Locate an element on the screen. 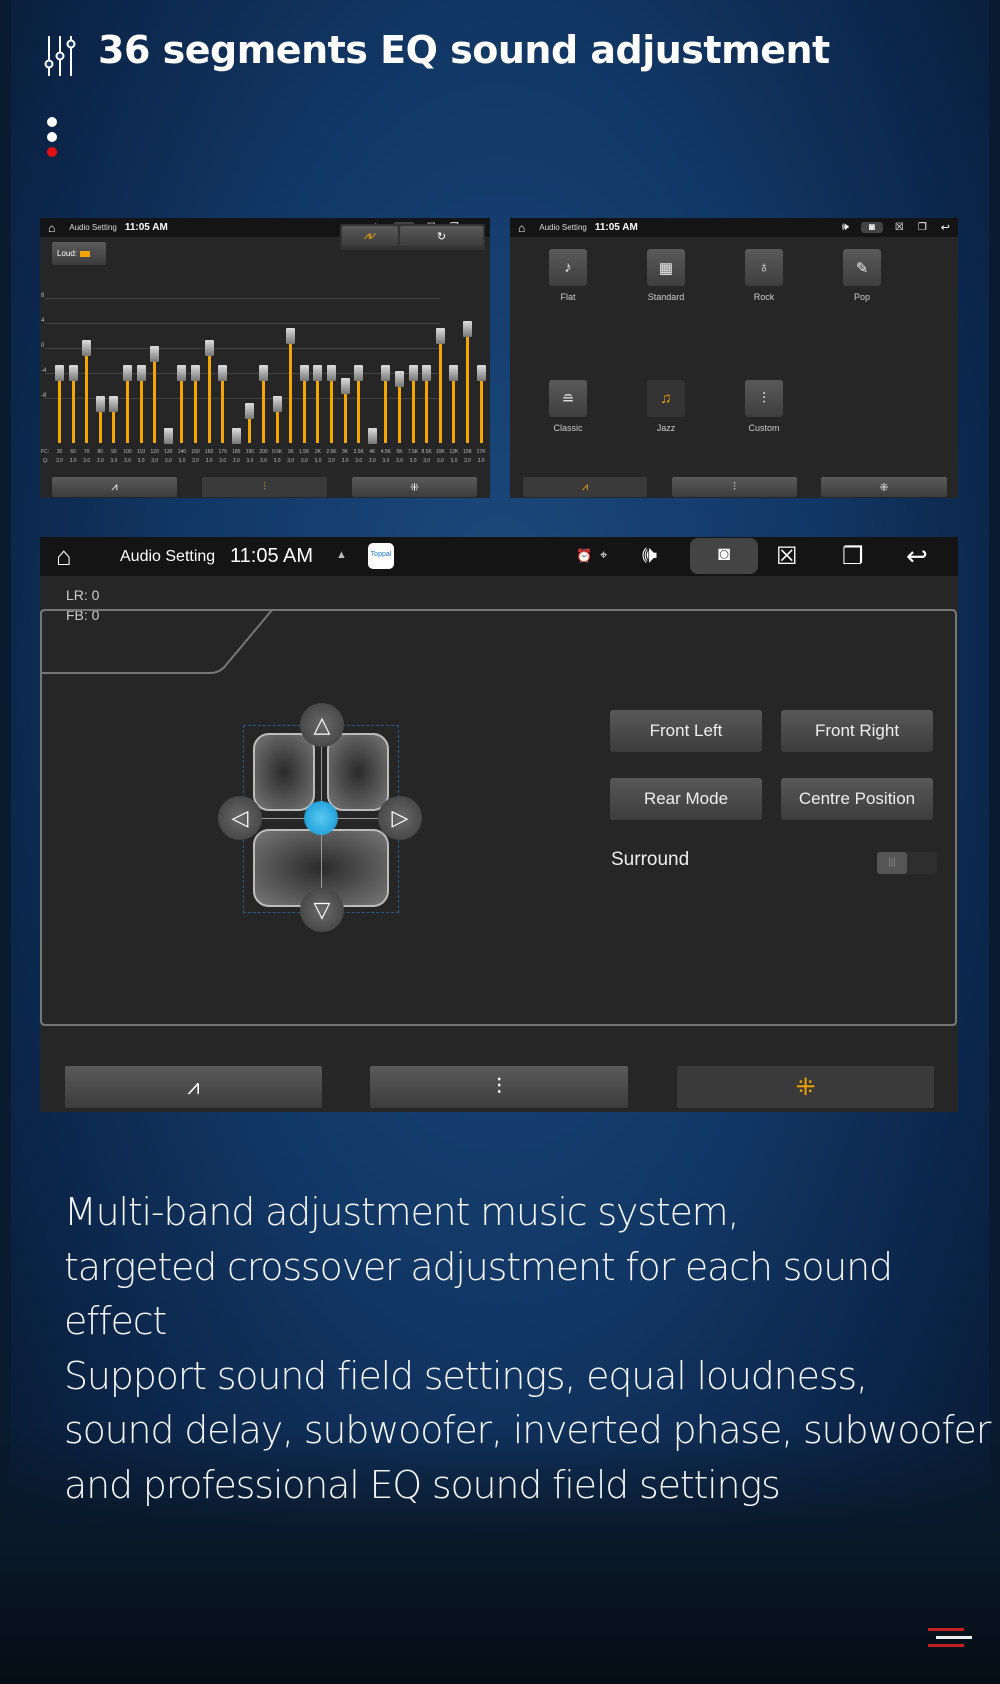  sound-field-icon: ⁜ is located at coordinates (884, 487).